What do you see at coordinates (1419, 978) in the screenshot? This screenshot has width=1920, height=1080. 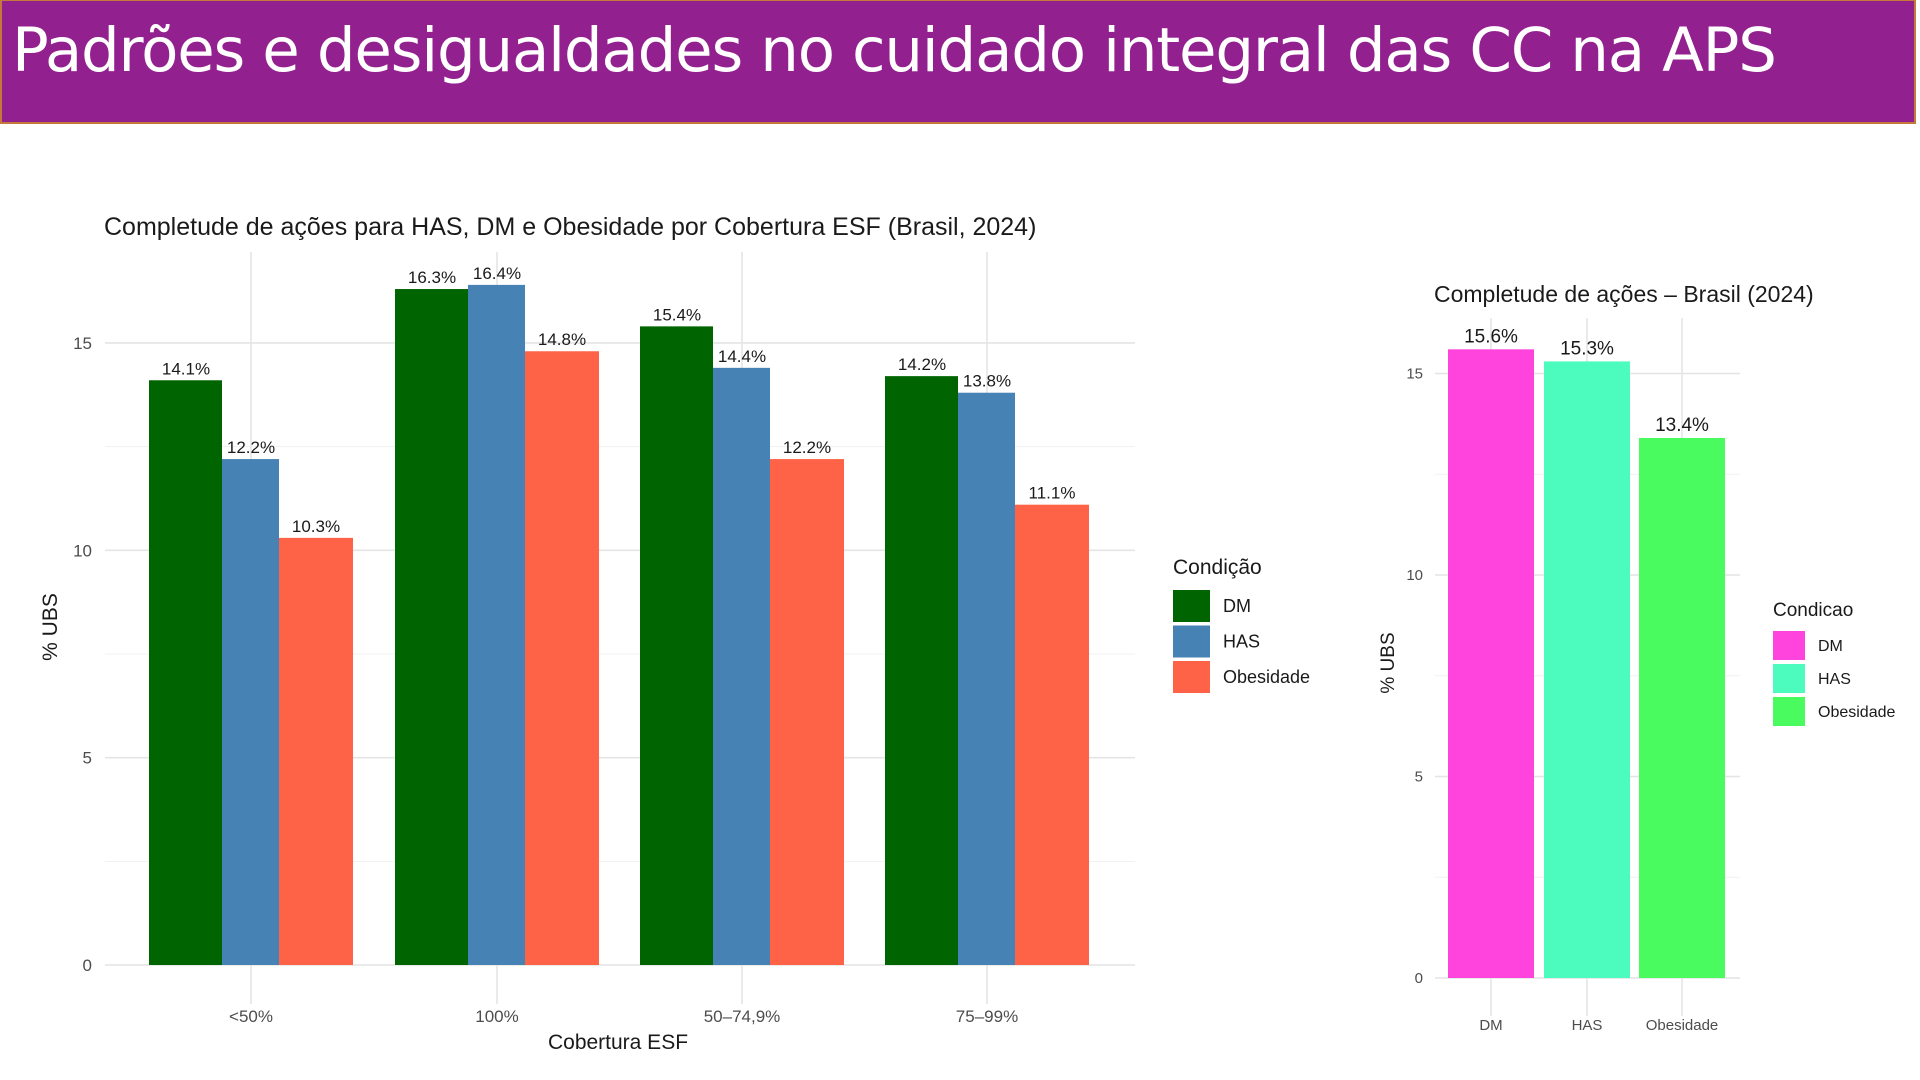 I see `chart2-y-tick-label: 0` at bounding box center [1419, 978].